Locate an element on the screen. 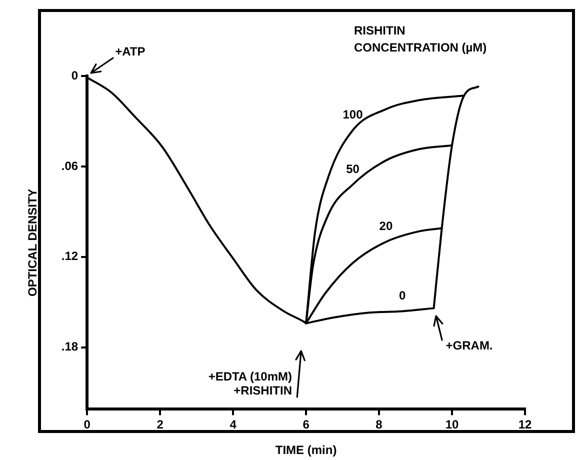 This screenshot has height=460, width=577. y-axis-title: OPTICAL DENSITY is located at coordinates (33, 242).